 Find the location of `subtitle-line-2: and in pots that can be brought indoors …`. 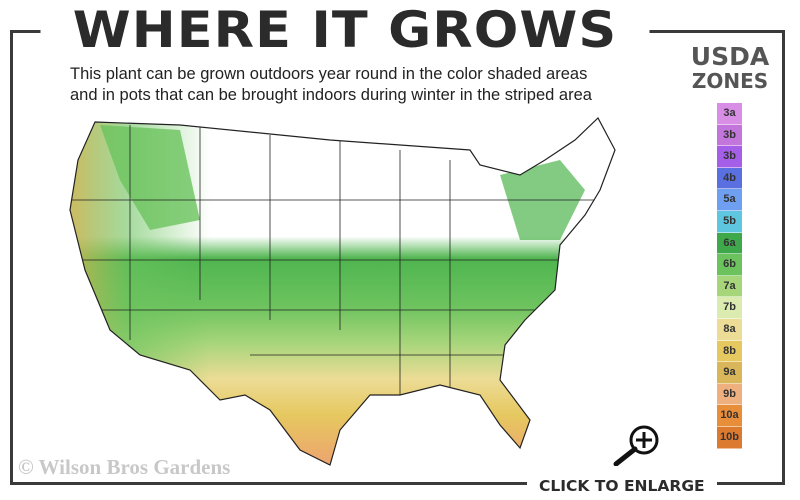

subtitle-line-2: and in pots that can be brought indoors … is located at coordinates (331, 95).